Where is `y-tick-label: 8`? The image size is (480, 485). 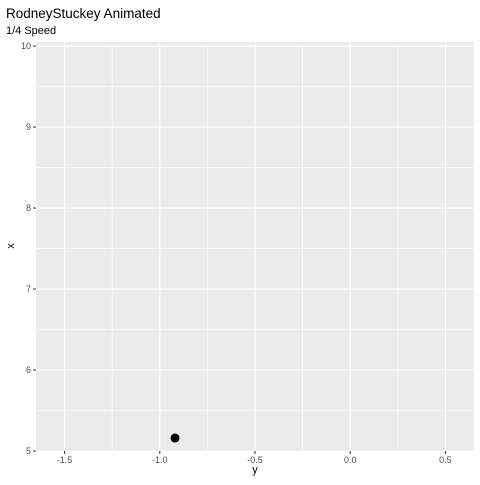 y-tick-label: 8 is located at coordinates (28, 208).